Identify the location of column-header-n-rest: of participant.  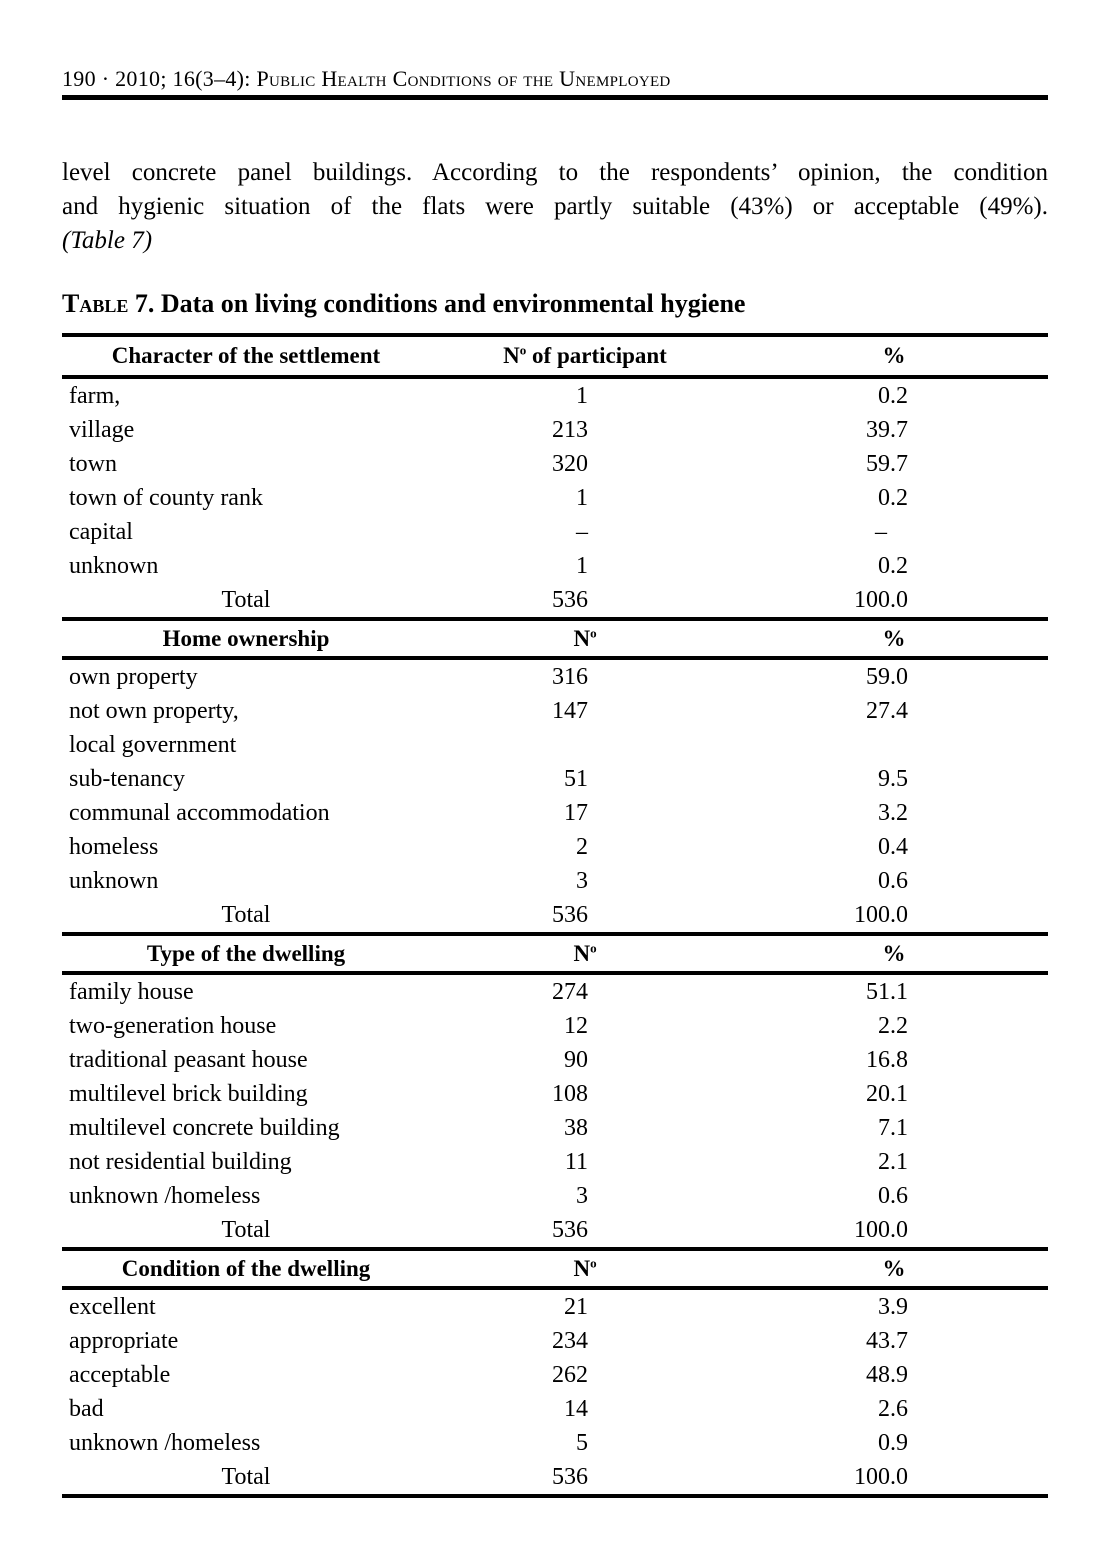
(596, 355).